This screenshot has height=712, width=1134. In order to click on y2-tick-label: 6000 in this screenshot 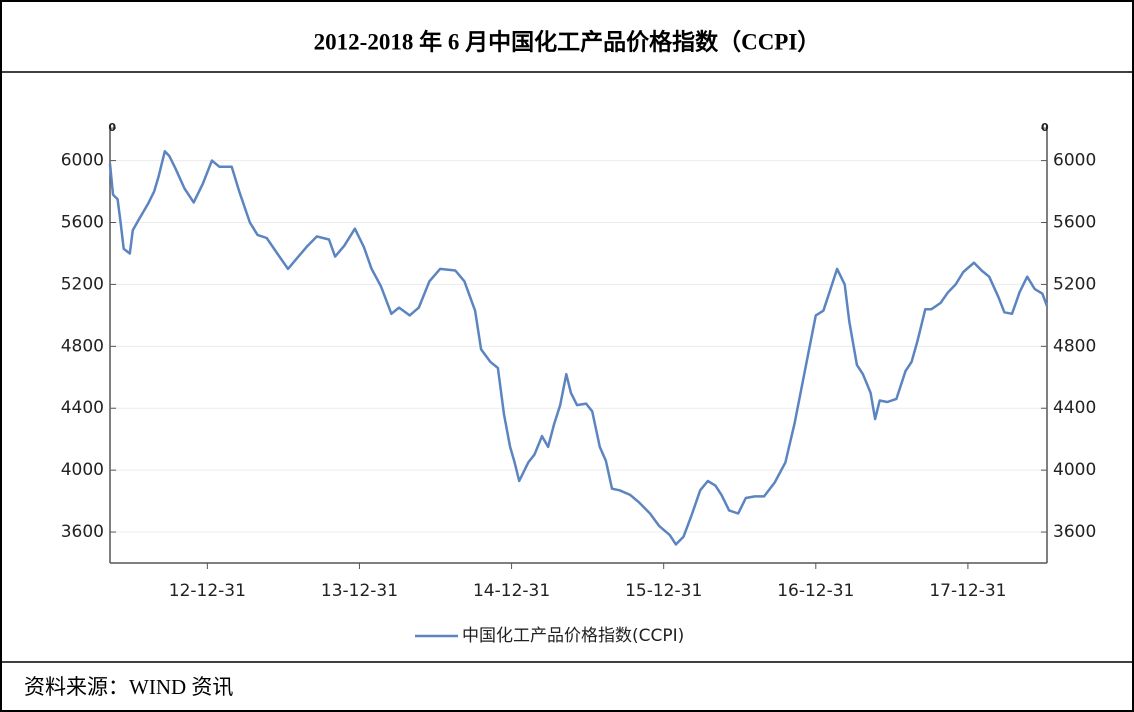, I will do `click(1074, 161)`.